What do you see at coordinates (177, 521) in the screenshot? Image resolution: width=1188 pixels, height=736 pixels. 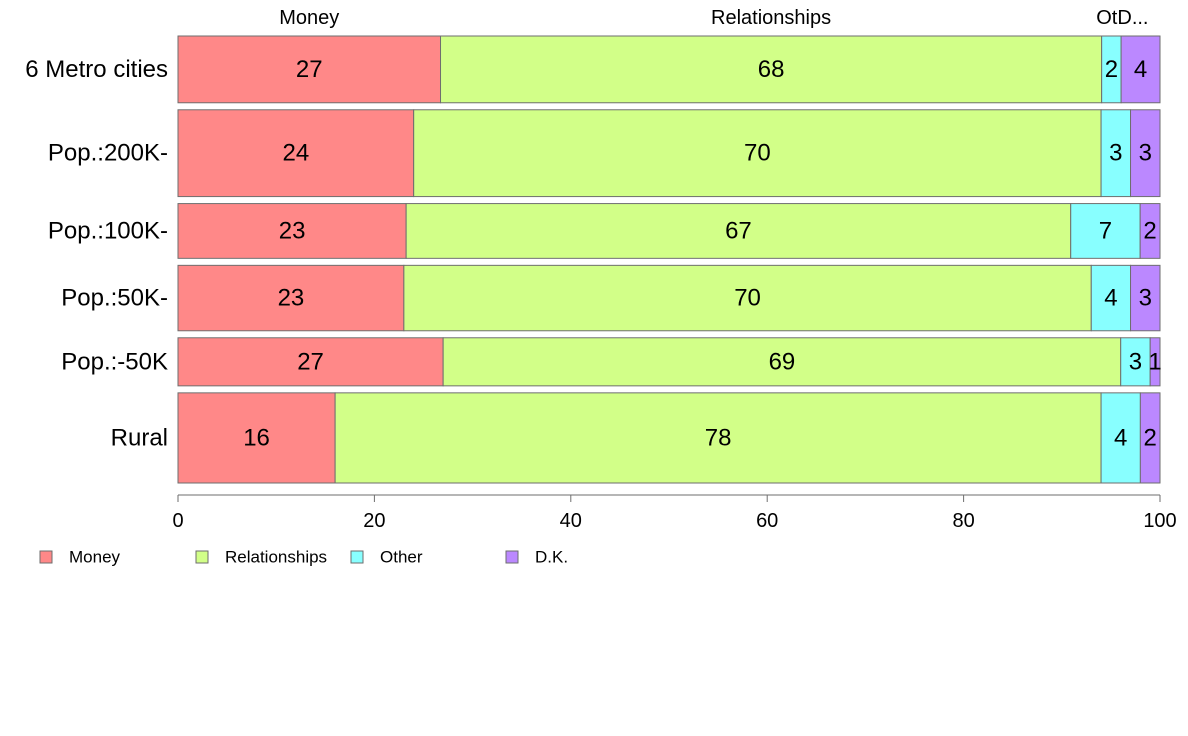 I see `x-tick-label: 0` at bounding box center [177, 521].